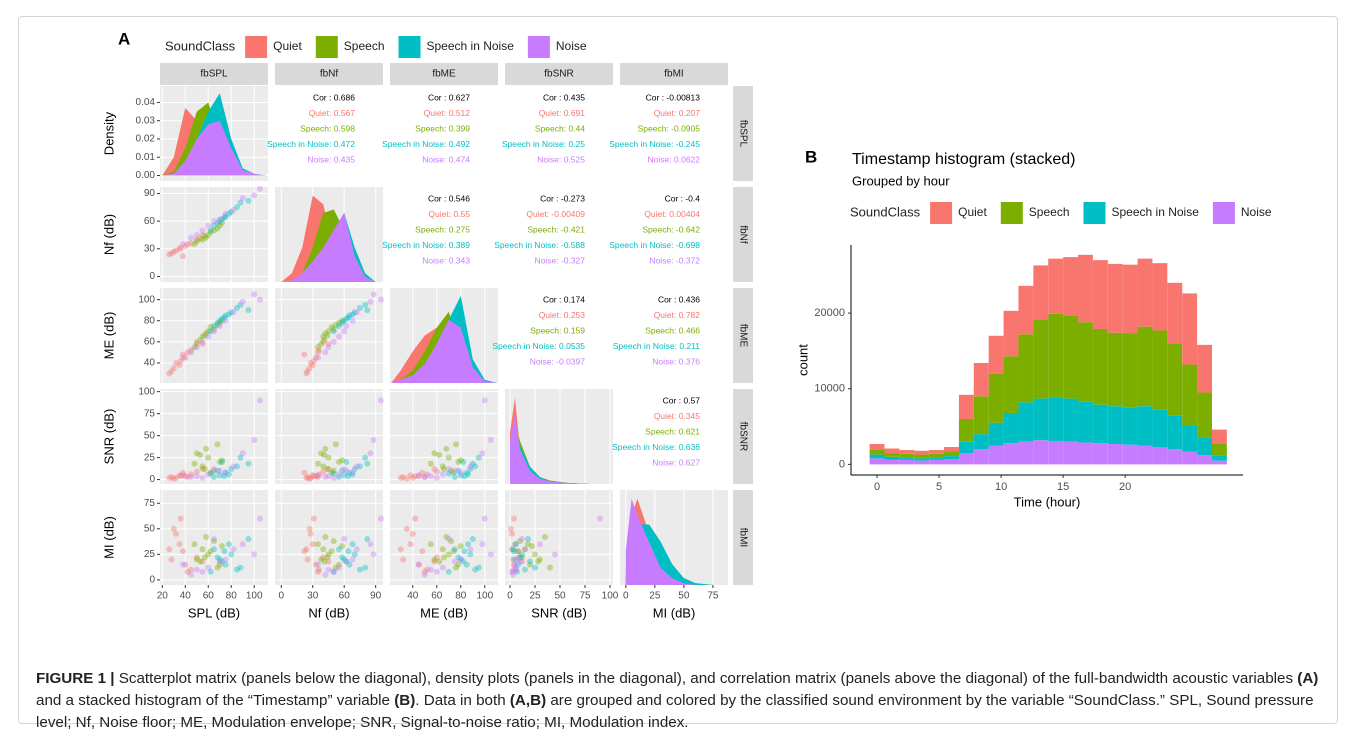 This screenshot has height=738, width=1358. I want to click on panel-background, so click(444, 436).